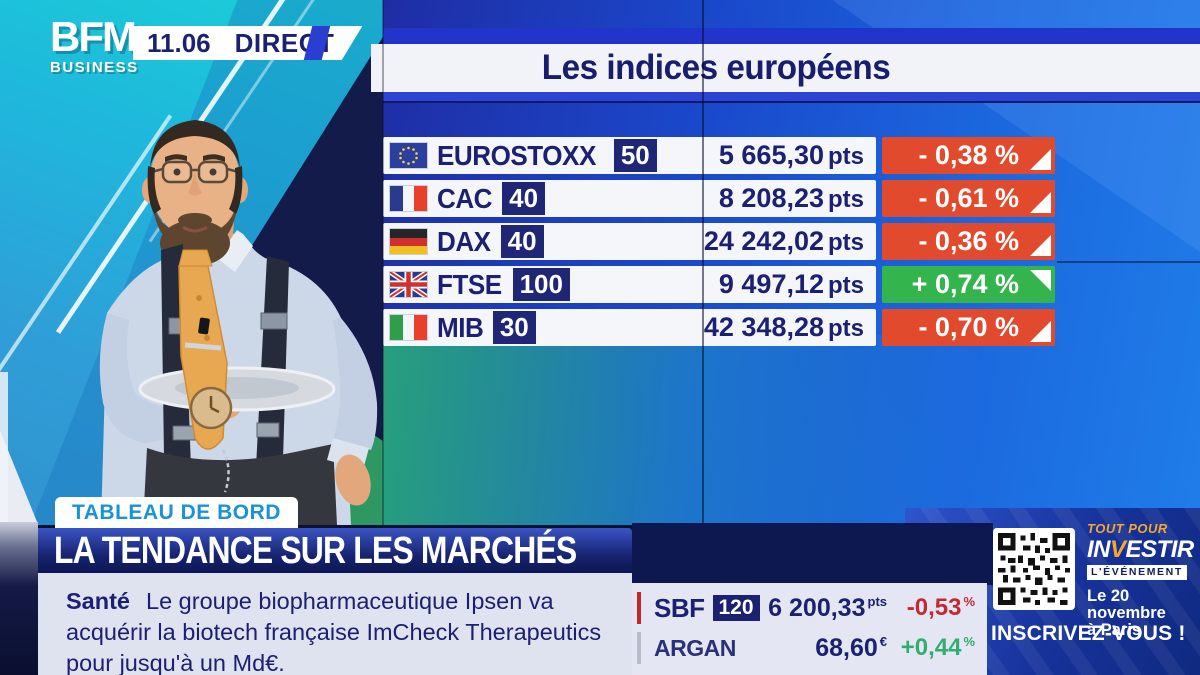  Describe the element at coordinates (460, 327) in the screenshot. I see `index-name: MIB` at that location.